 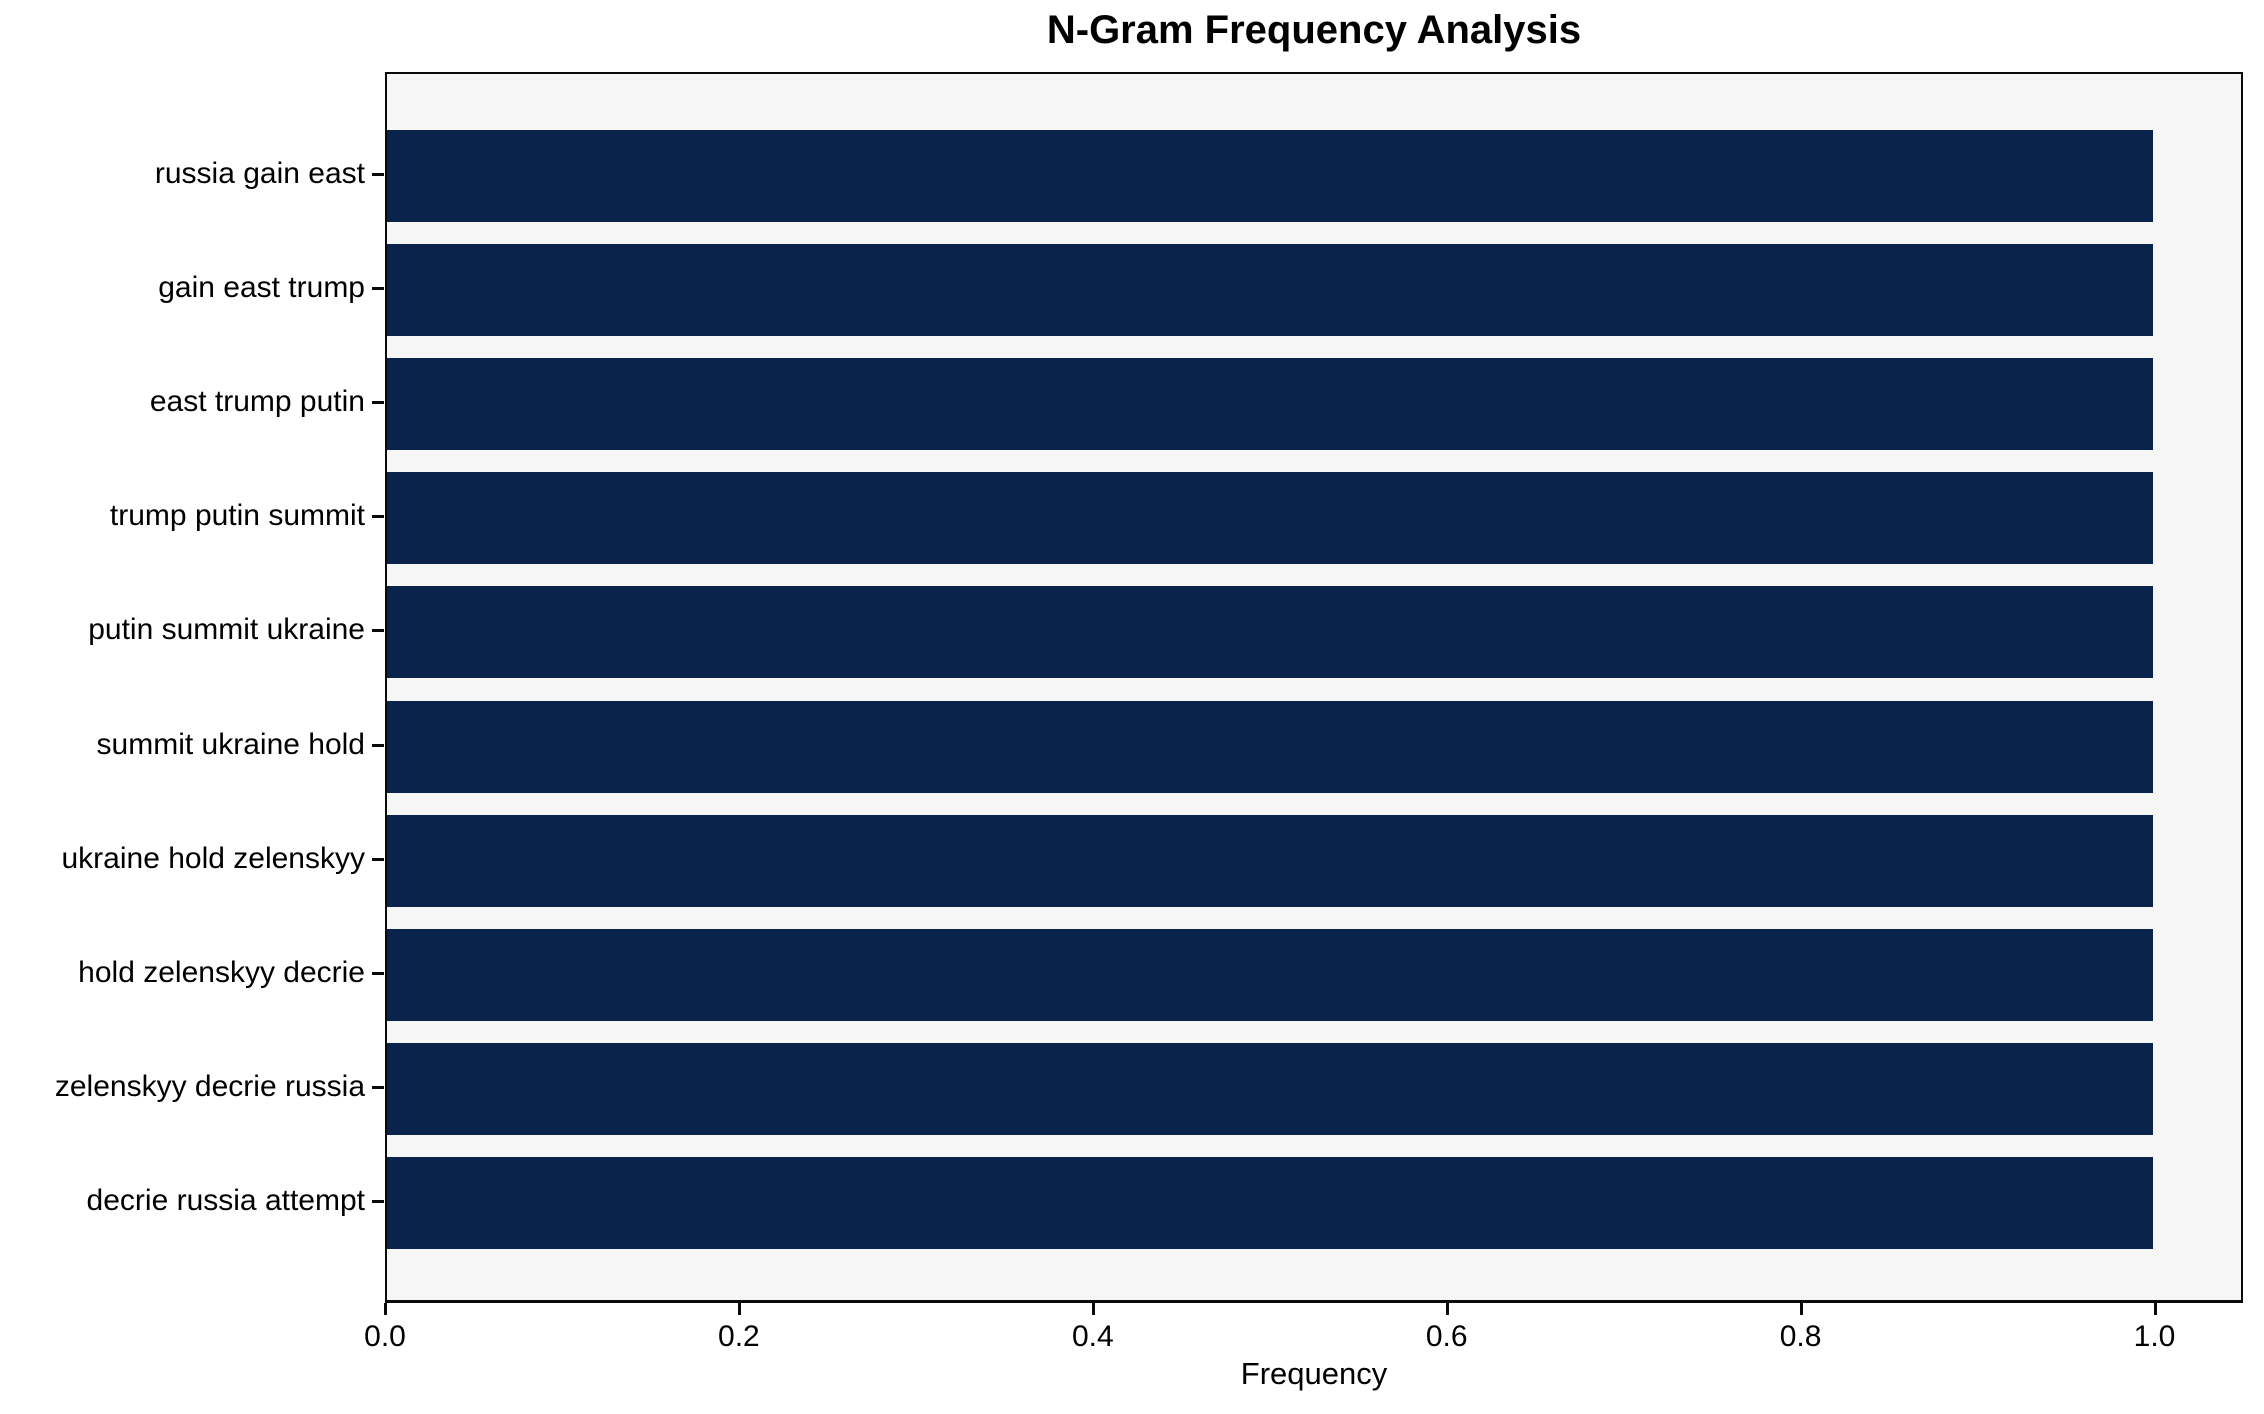 What do you see at coordinates (213, 858) in the screenshot?
I see `y-tick-label: ukraine hold zelenskyy` at bounding box center [213, 858].